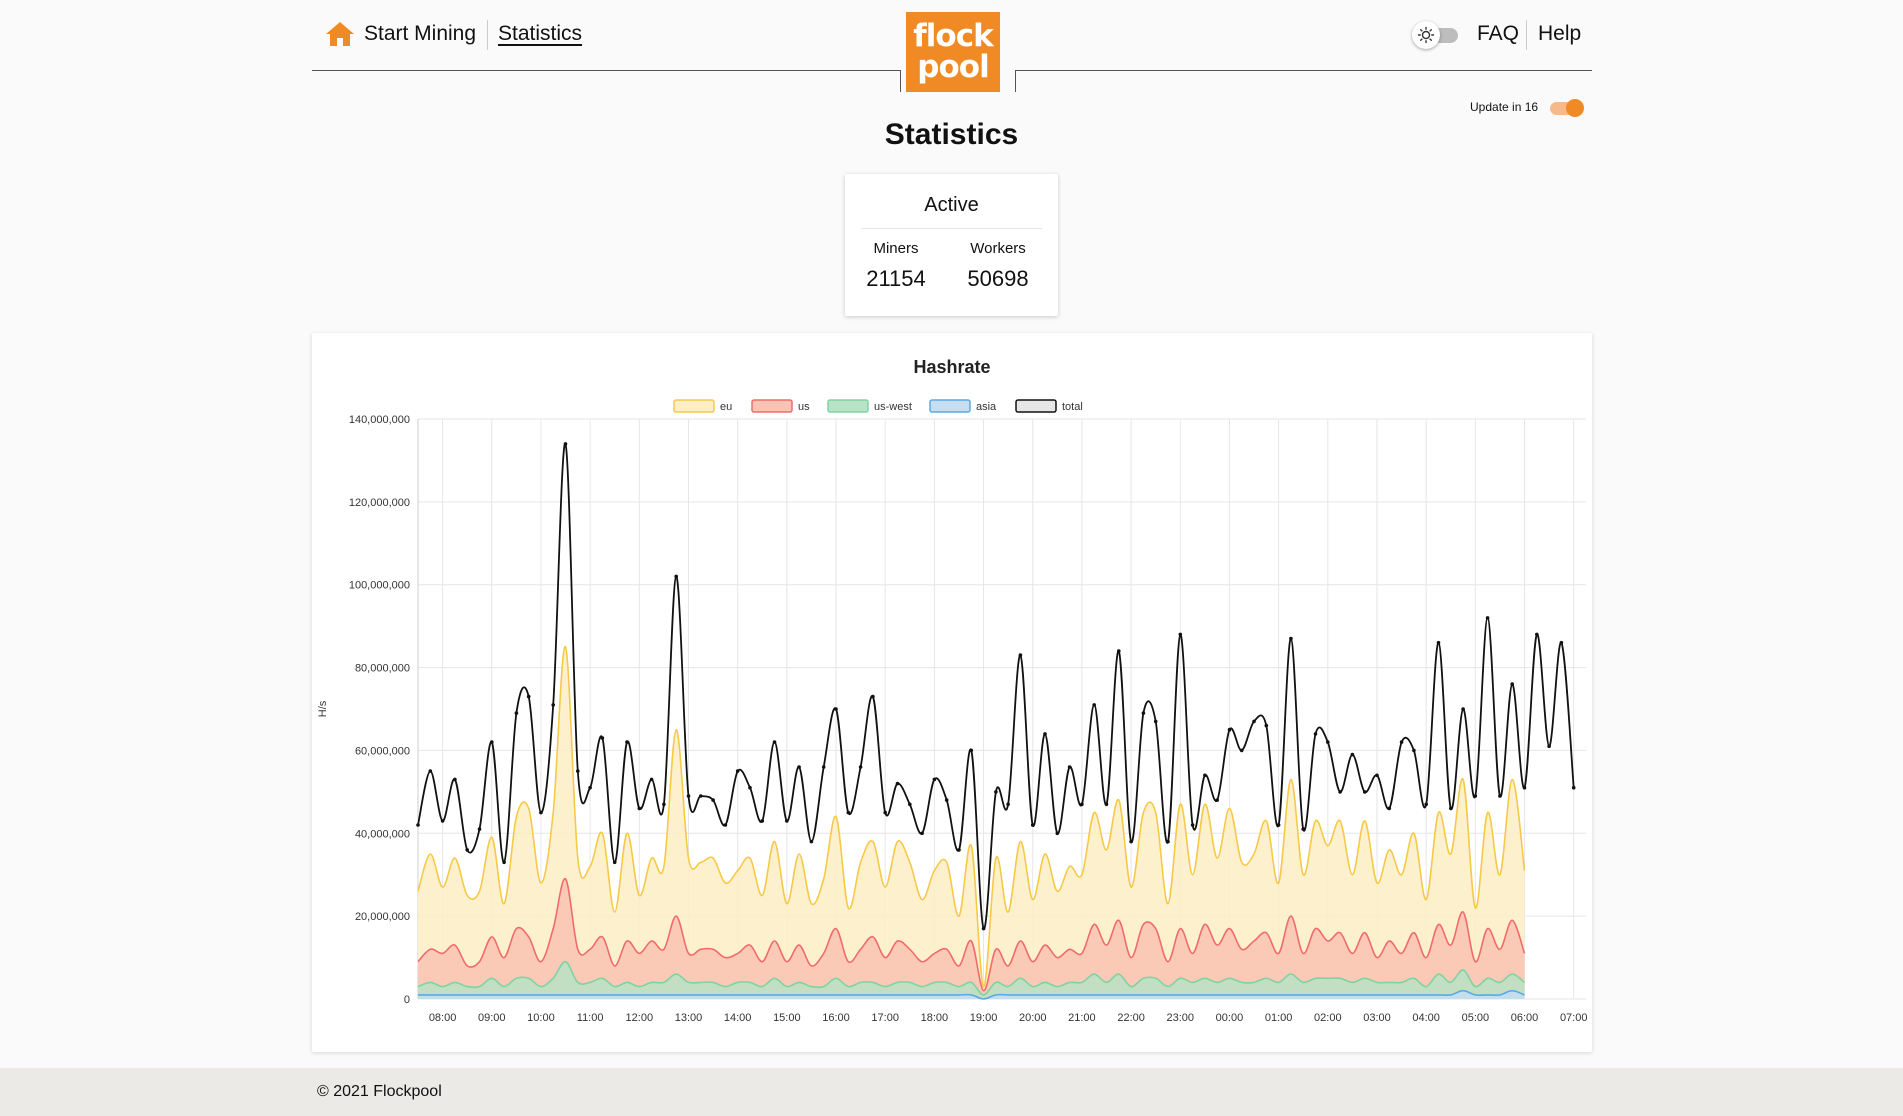 This screenshot has height=1116, width=1903. I want to click on x-tick-label: 15:00, so click(787, 1018).